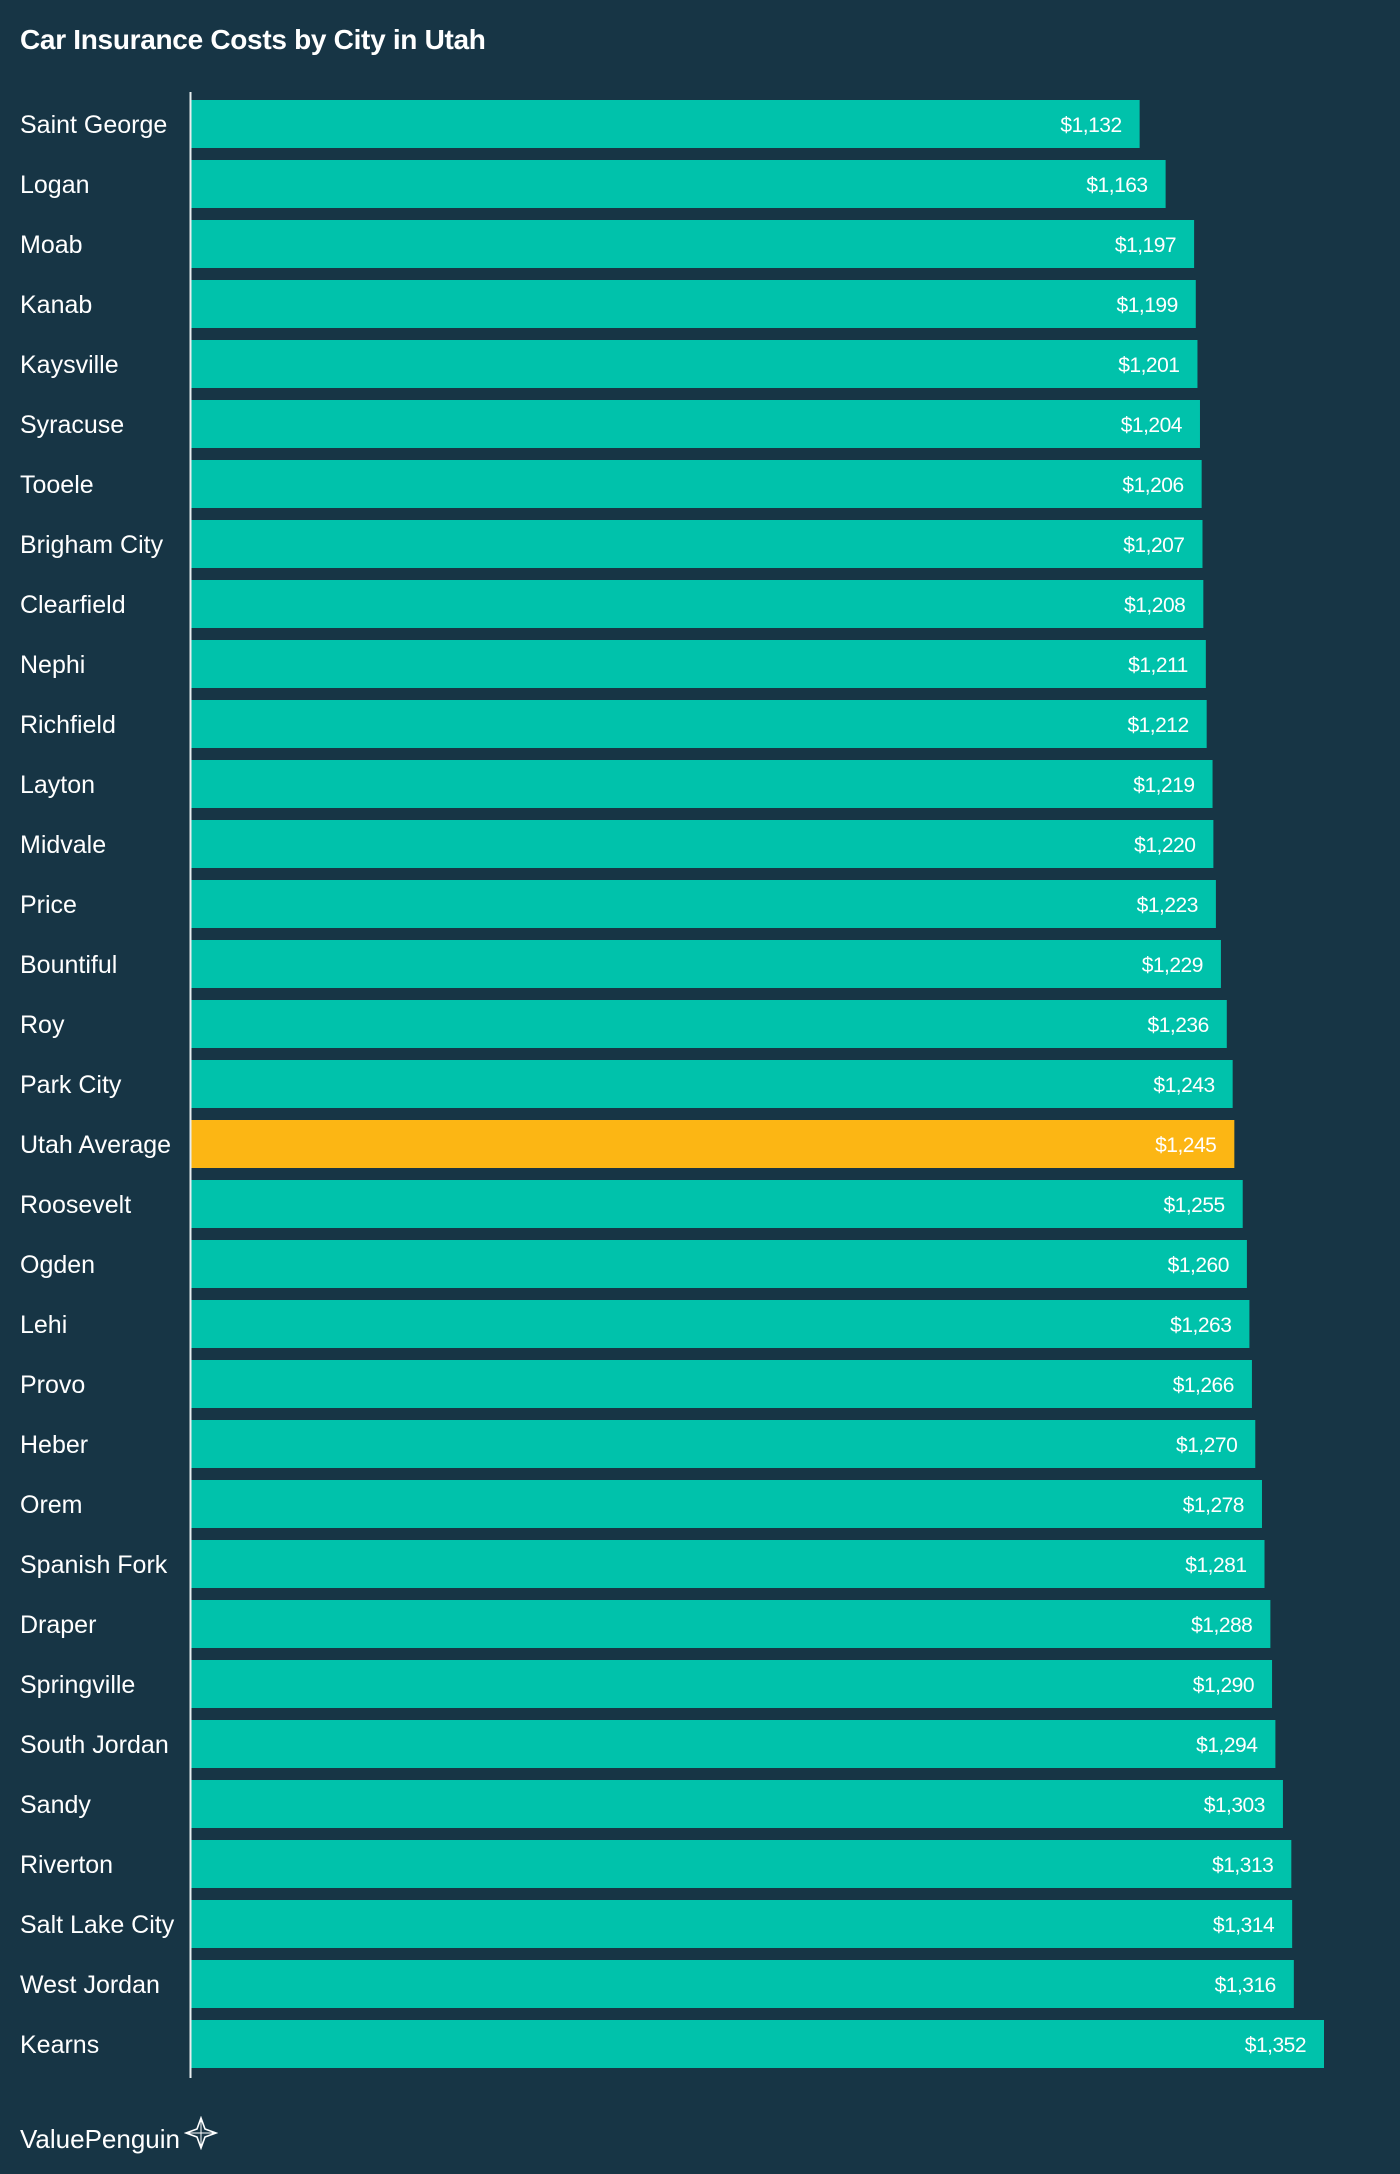  I want to click on category-label: Lehi, so click(43, 1325).